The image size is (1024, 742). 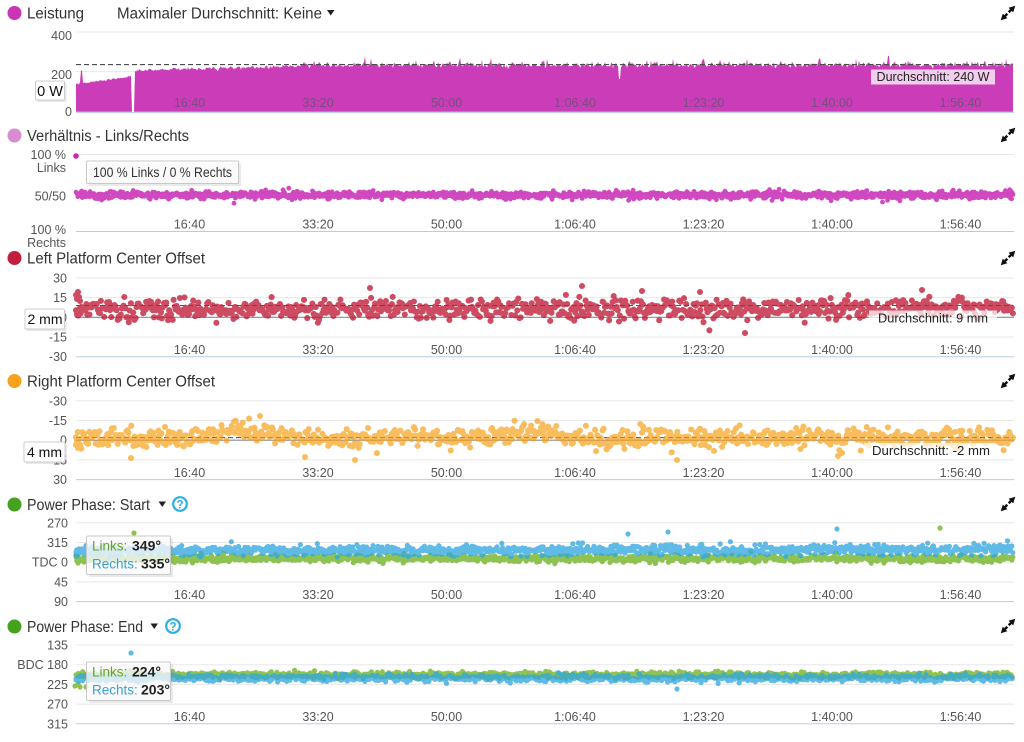 I want to click on svg-text: 400, so click(x=61, y=36).